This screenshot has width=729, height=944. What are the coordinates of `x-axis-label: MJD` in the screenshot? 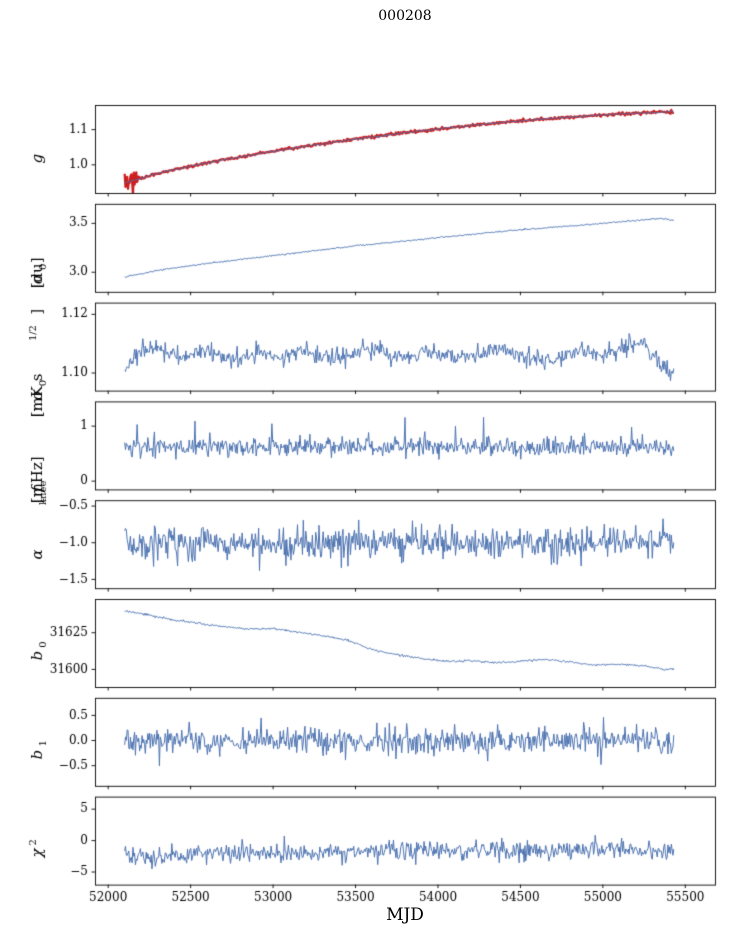 It's located at (405, 915).